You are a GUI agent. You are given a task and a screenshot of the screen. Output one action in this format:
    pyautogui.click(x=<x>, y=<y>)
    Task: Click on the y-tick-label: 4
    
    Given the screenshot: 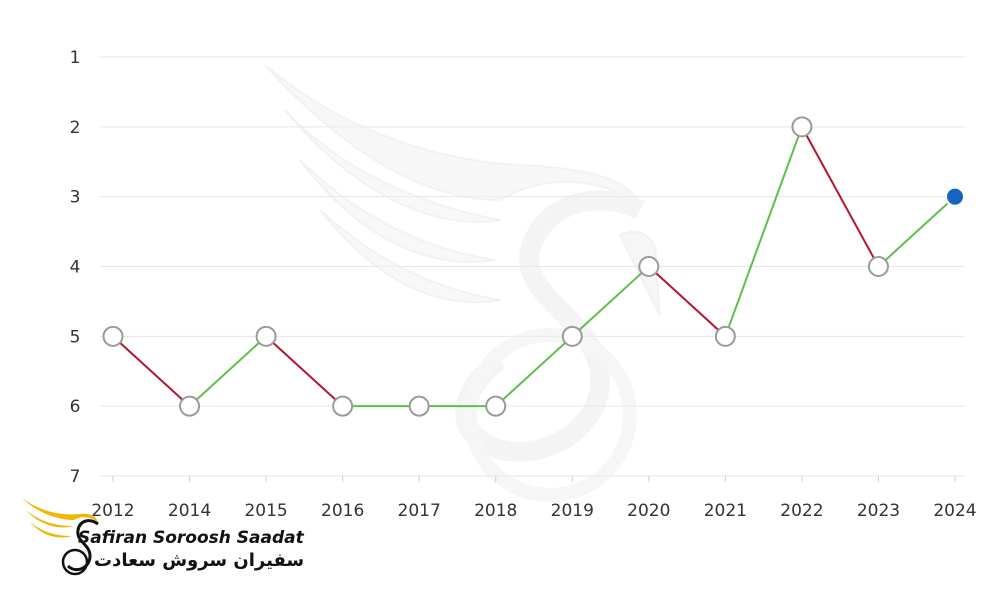 What is the action you would take?
    pyautogui.click(x=75, y=268)
    